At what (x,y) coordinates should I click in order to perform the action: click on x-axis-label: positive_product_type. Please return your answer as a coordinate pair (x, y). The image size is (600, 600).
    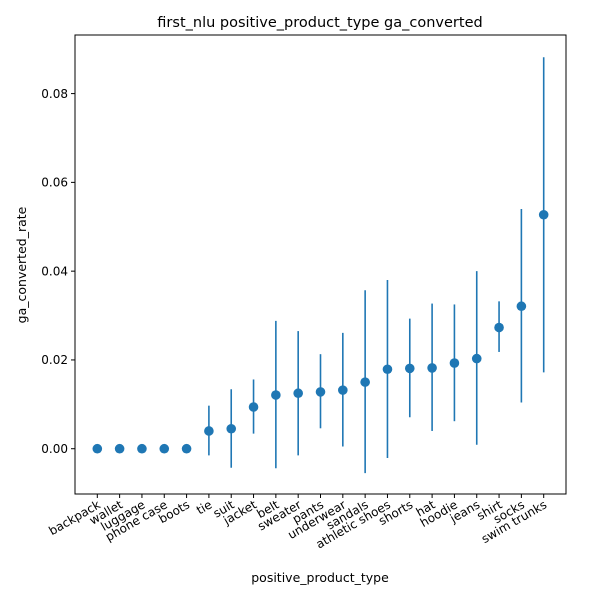
    Looking at the image, I should click on (320, 577).